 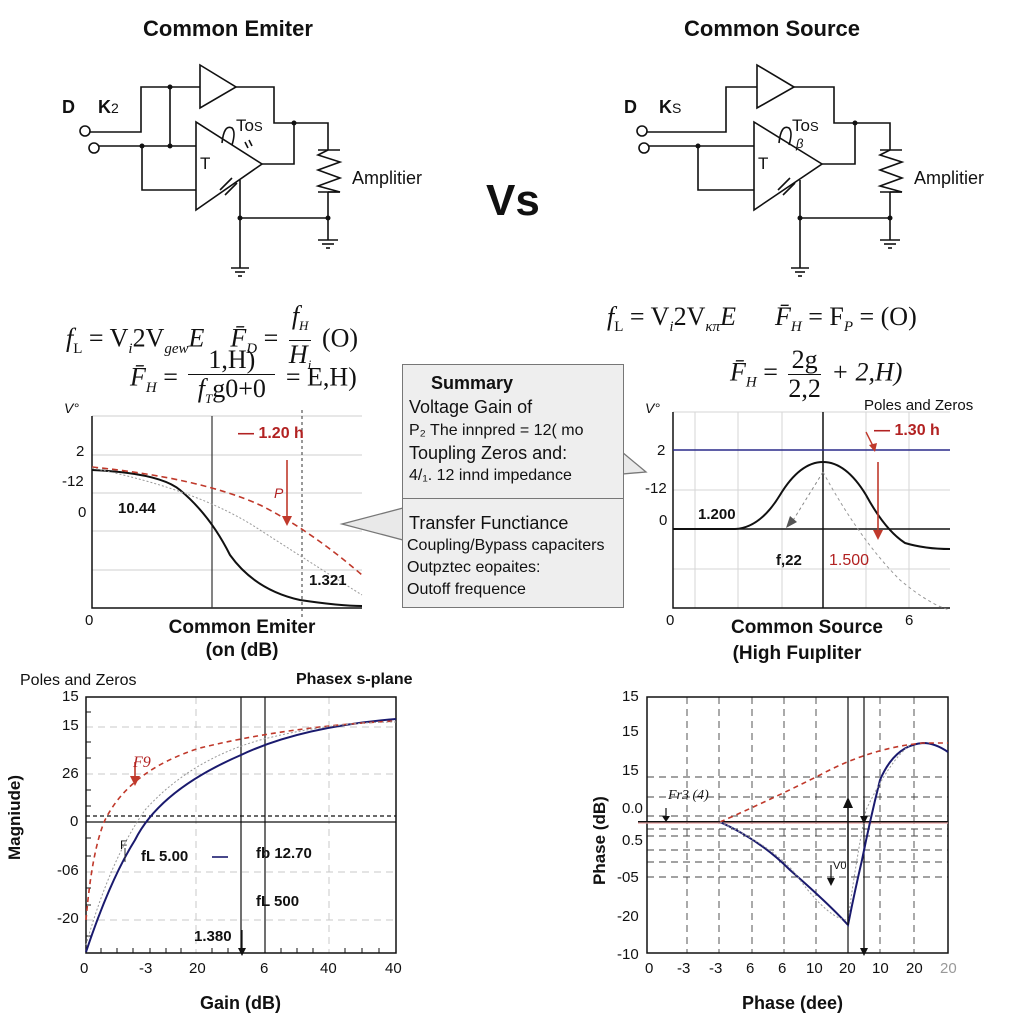 What do you see at coordinates (328, 580) in the screenshot?
I see `annotation-value: 1.321` at bounding box center [328, 580].